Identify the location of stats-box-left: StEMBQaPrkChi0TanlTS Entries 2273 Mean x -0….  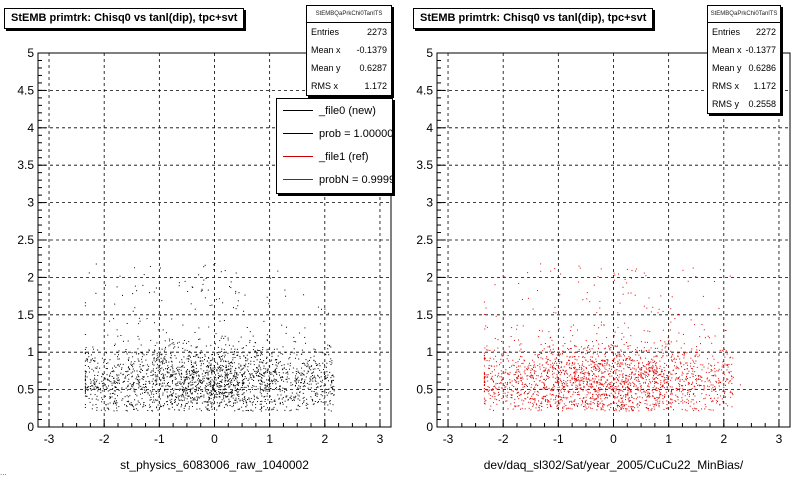
(349, 50).